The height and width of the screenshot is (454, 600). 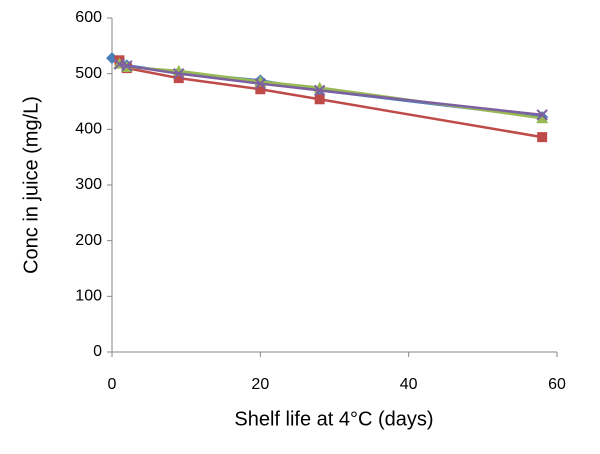 I want to click on y-tick-label: 500, so click(x=88, y=73).